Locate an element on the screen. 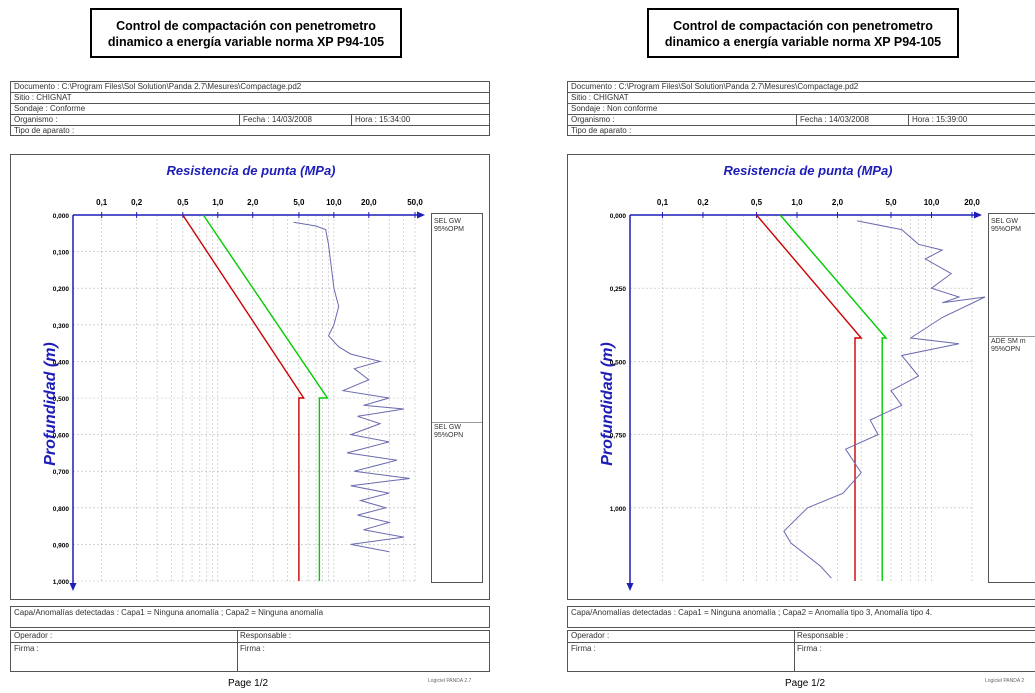 This screenshot has width=1035, height=693. layer-column: SEL GW 95%OPM ADE SM m 95%OPN is located at coordinates (1011, 398).